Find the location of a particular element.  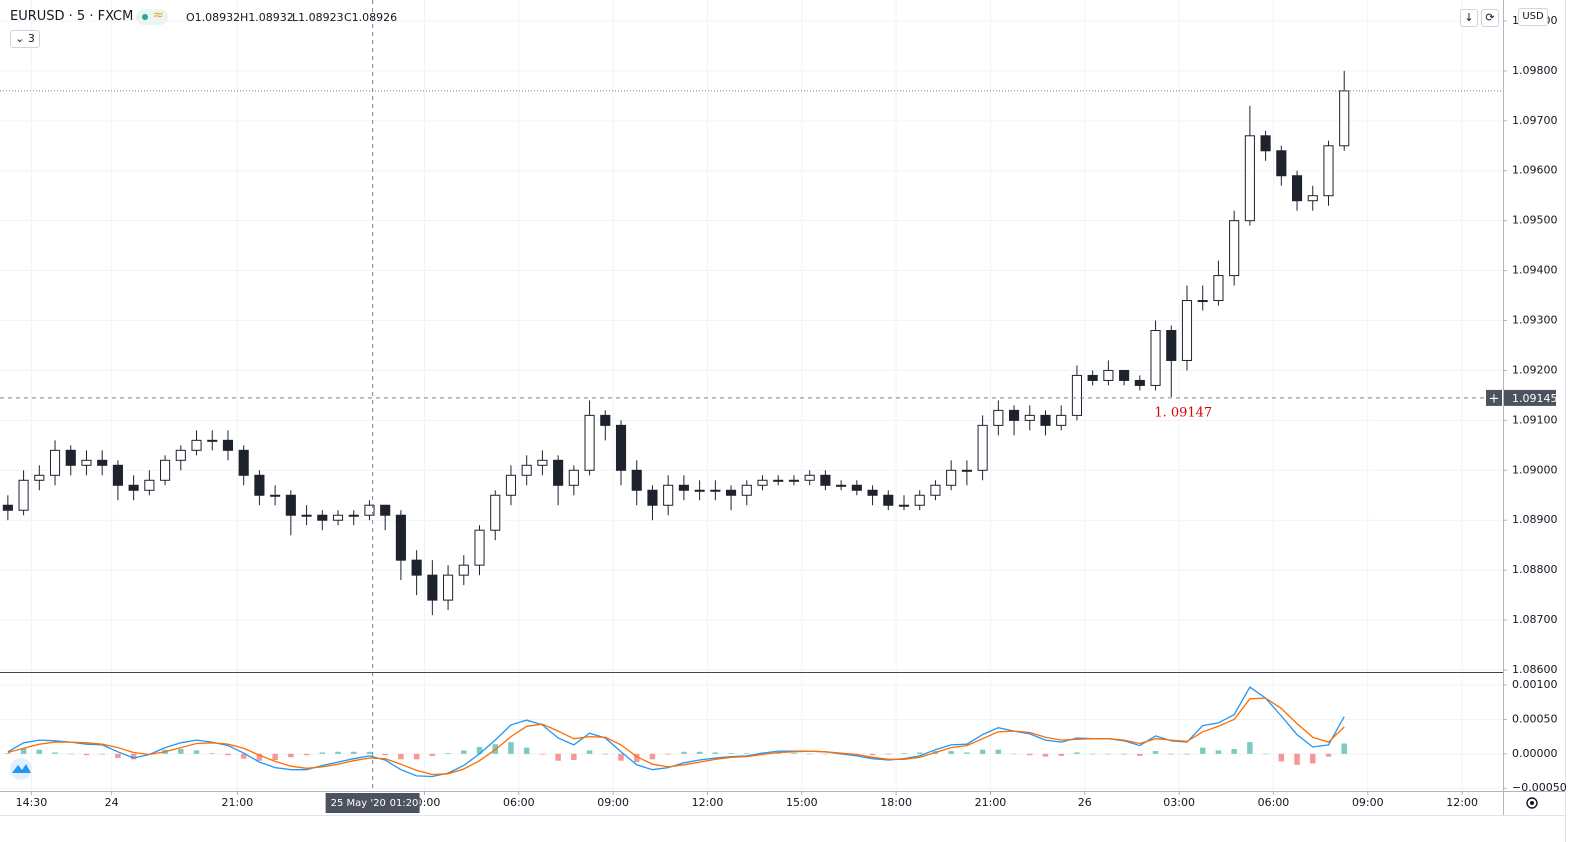

y-tick-label: 1.08900 is located at coordinates (1535, 519).